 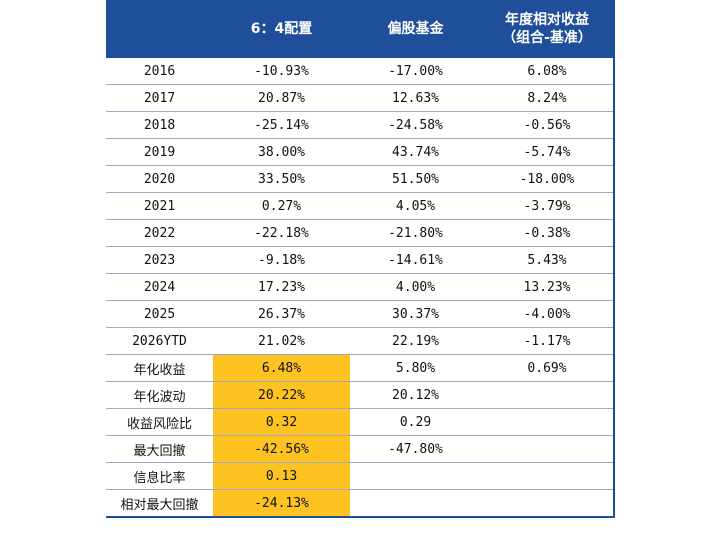 I want to click on cell-relative-return: -0.38%, so click(x=547, y=233).